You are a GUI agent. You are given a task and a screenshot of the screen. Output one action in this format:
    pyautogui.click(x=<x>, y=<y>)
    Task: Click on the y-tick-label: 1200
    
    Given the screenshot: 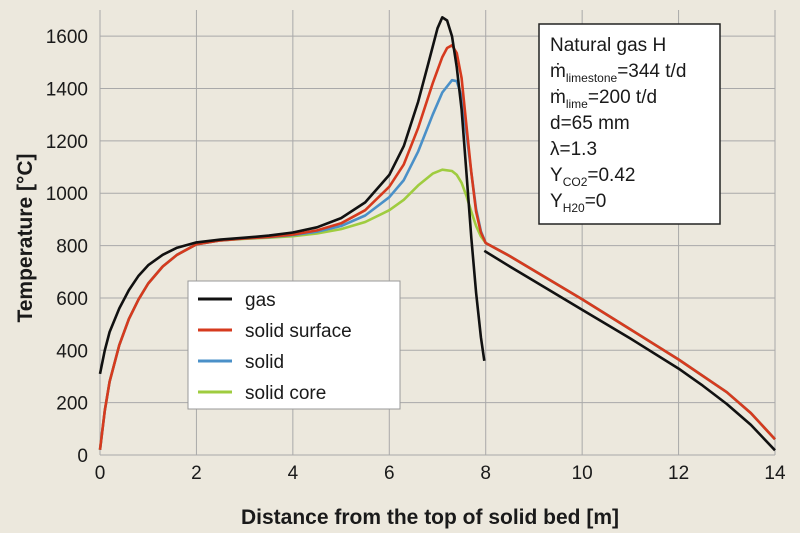 What is the action you would take?
    pyautogui.click(x=67, y=142)
    